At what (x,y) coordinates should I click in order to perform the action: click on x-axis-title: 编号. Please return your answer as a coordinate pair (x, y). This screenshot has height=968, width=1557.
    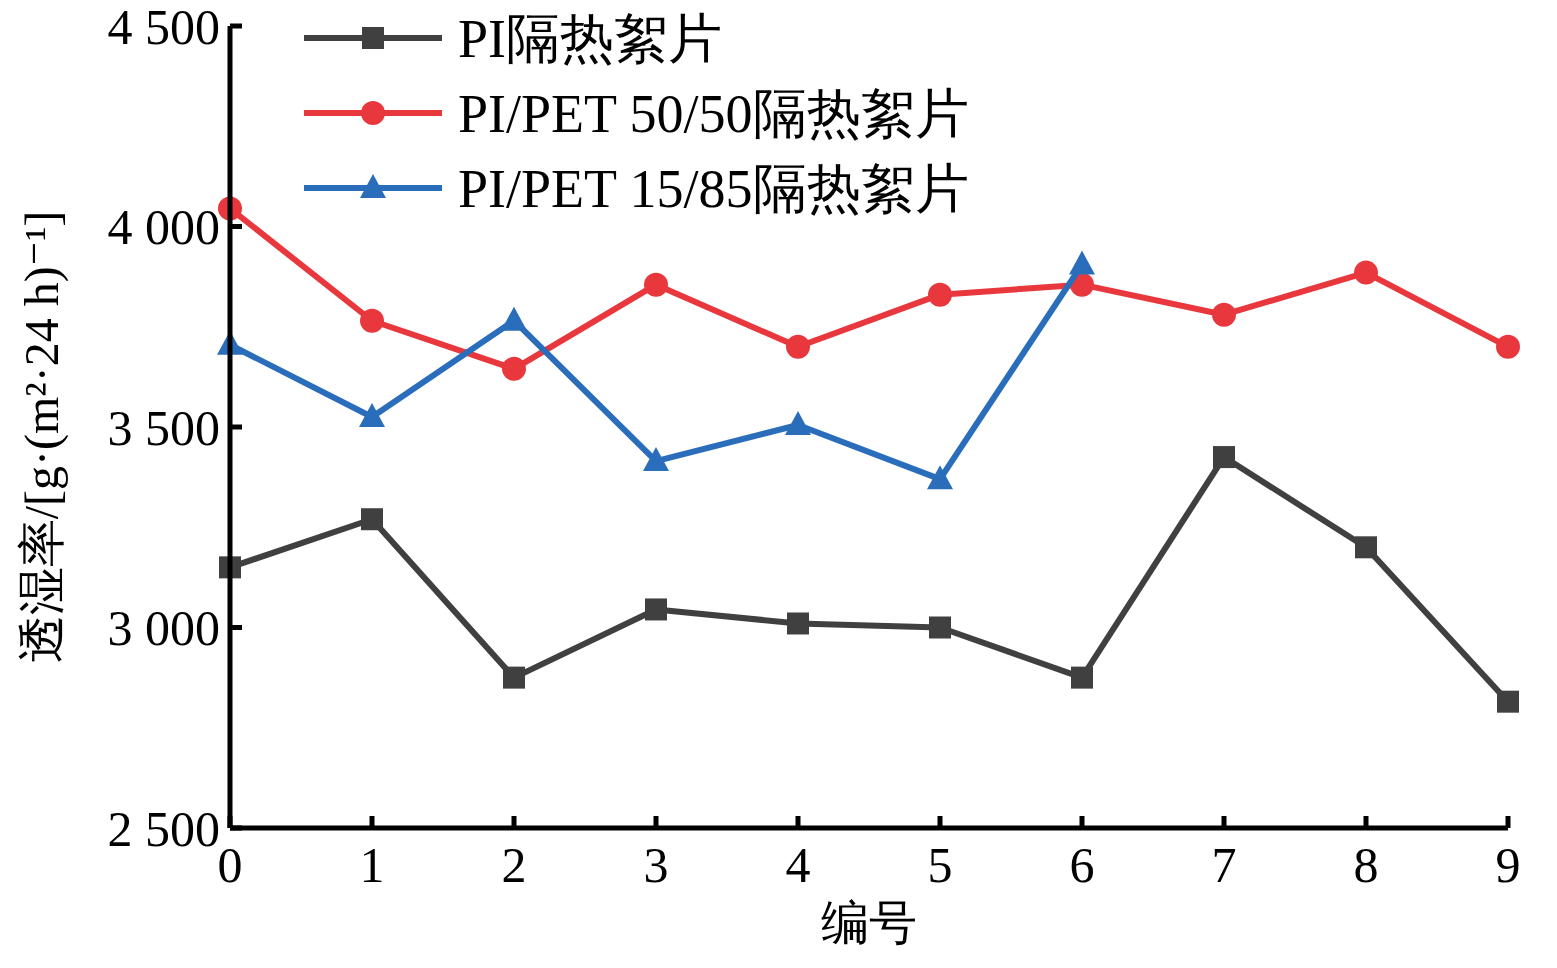
    Looking at the image, I should click on (869, 922).